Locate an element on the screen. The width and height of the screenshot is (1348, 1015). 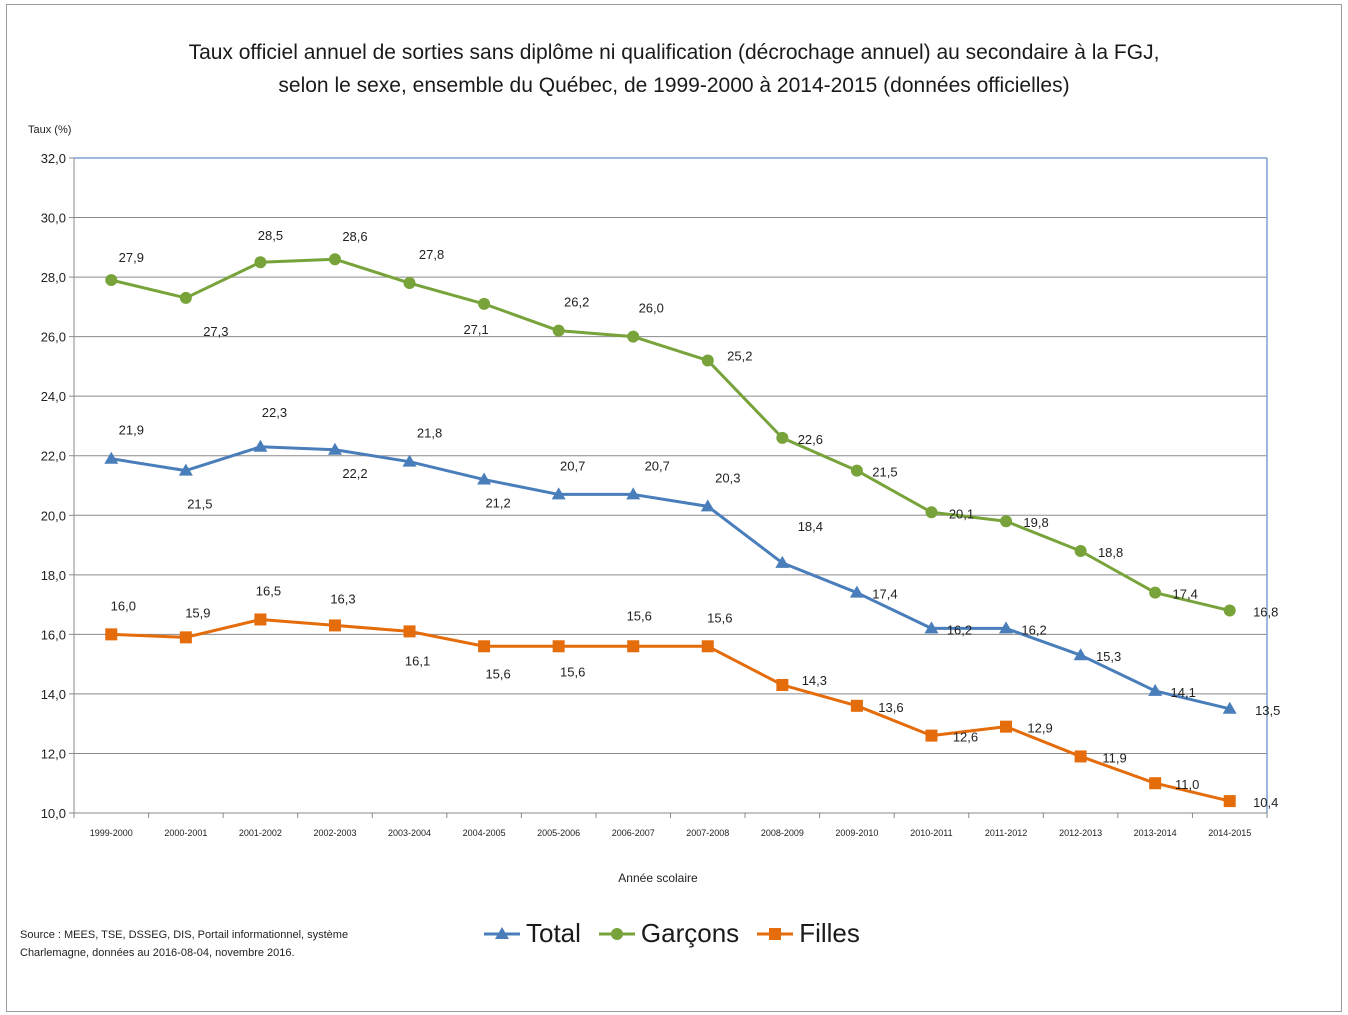
y-tick-label: 30,0 is located at coordinates (53, 218).